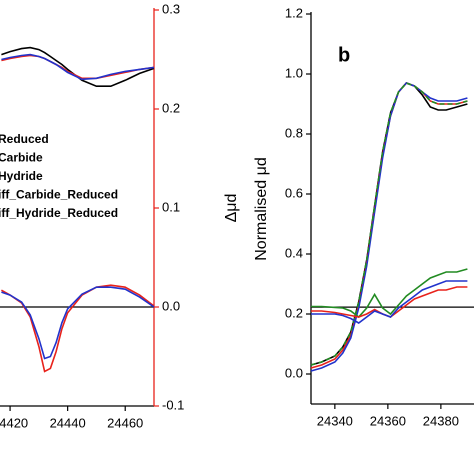 This screenshot has height=474, width=474. What do you see at coordinates (59, 213) in the screenshot?
I see `legend-label: iff_Hydride_Reduced` at bounding box center [59, 213].